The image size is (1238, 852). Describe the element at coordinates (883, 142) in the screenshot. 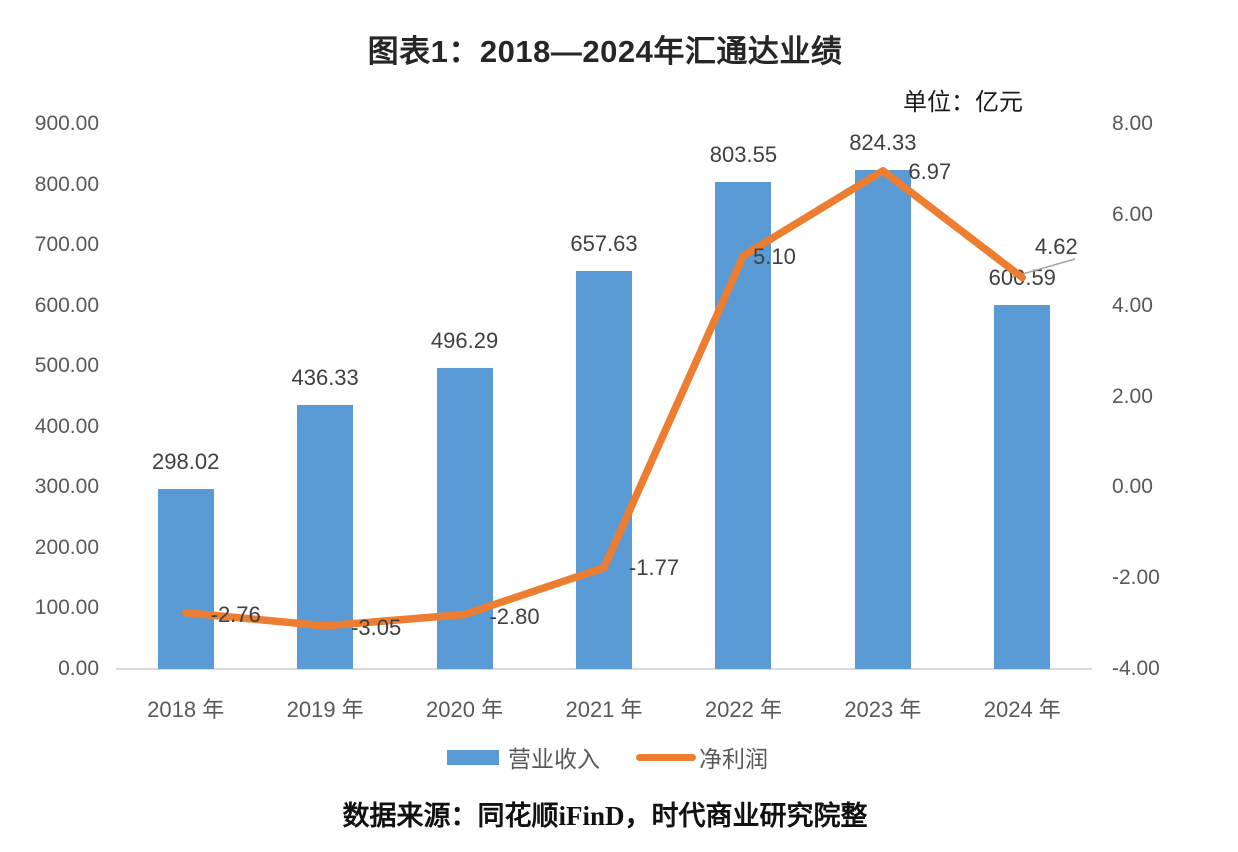

I see `bar-value-label: 824.33` at that location.